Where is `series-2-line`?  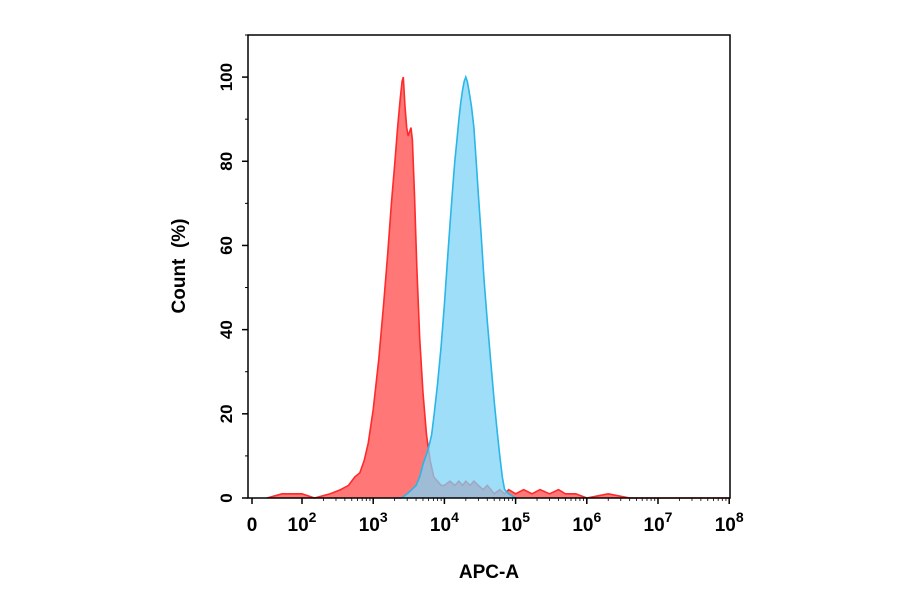 series-2-line is located at coordinates (455, 286).